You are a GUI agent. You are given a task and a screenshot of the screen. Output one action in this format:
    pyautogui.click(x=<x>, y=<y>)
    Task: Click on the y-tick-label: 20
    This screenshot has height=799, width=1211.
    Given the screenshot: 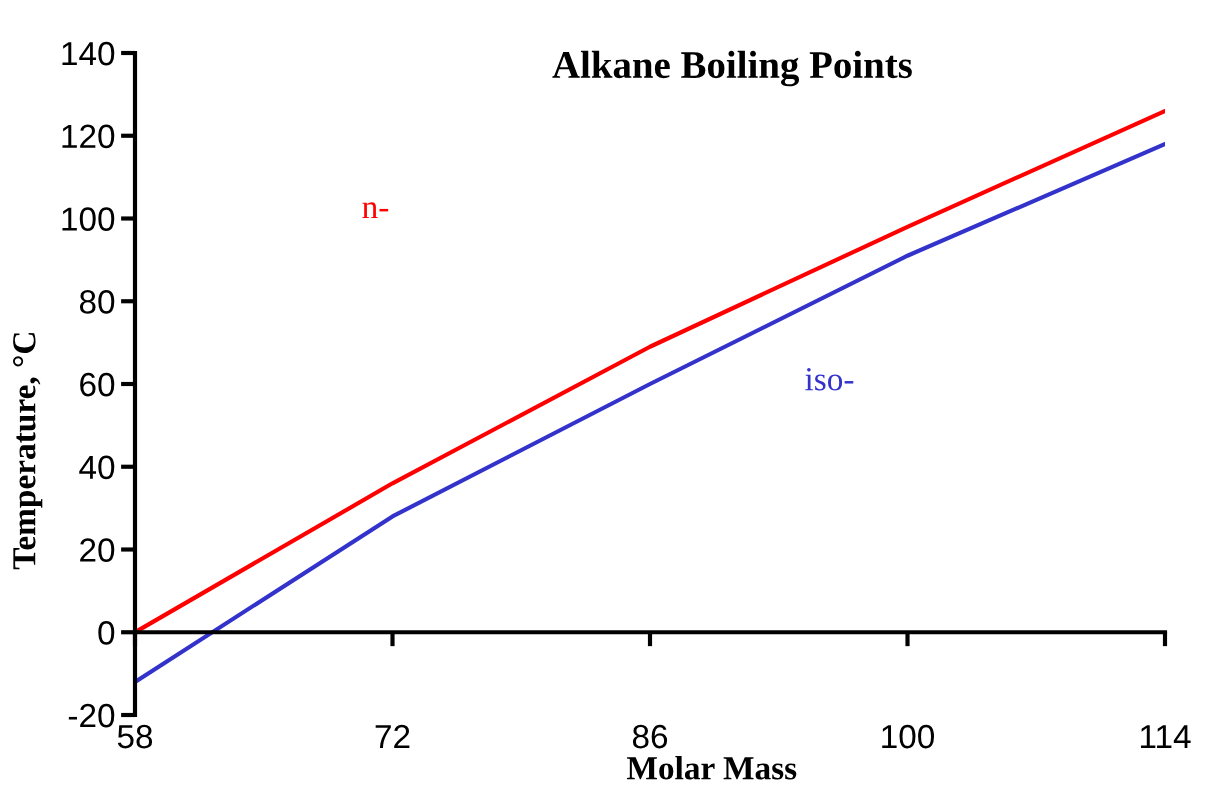 What is the action you would take?
    pyautogui.click(x=97, y=550)
    